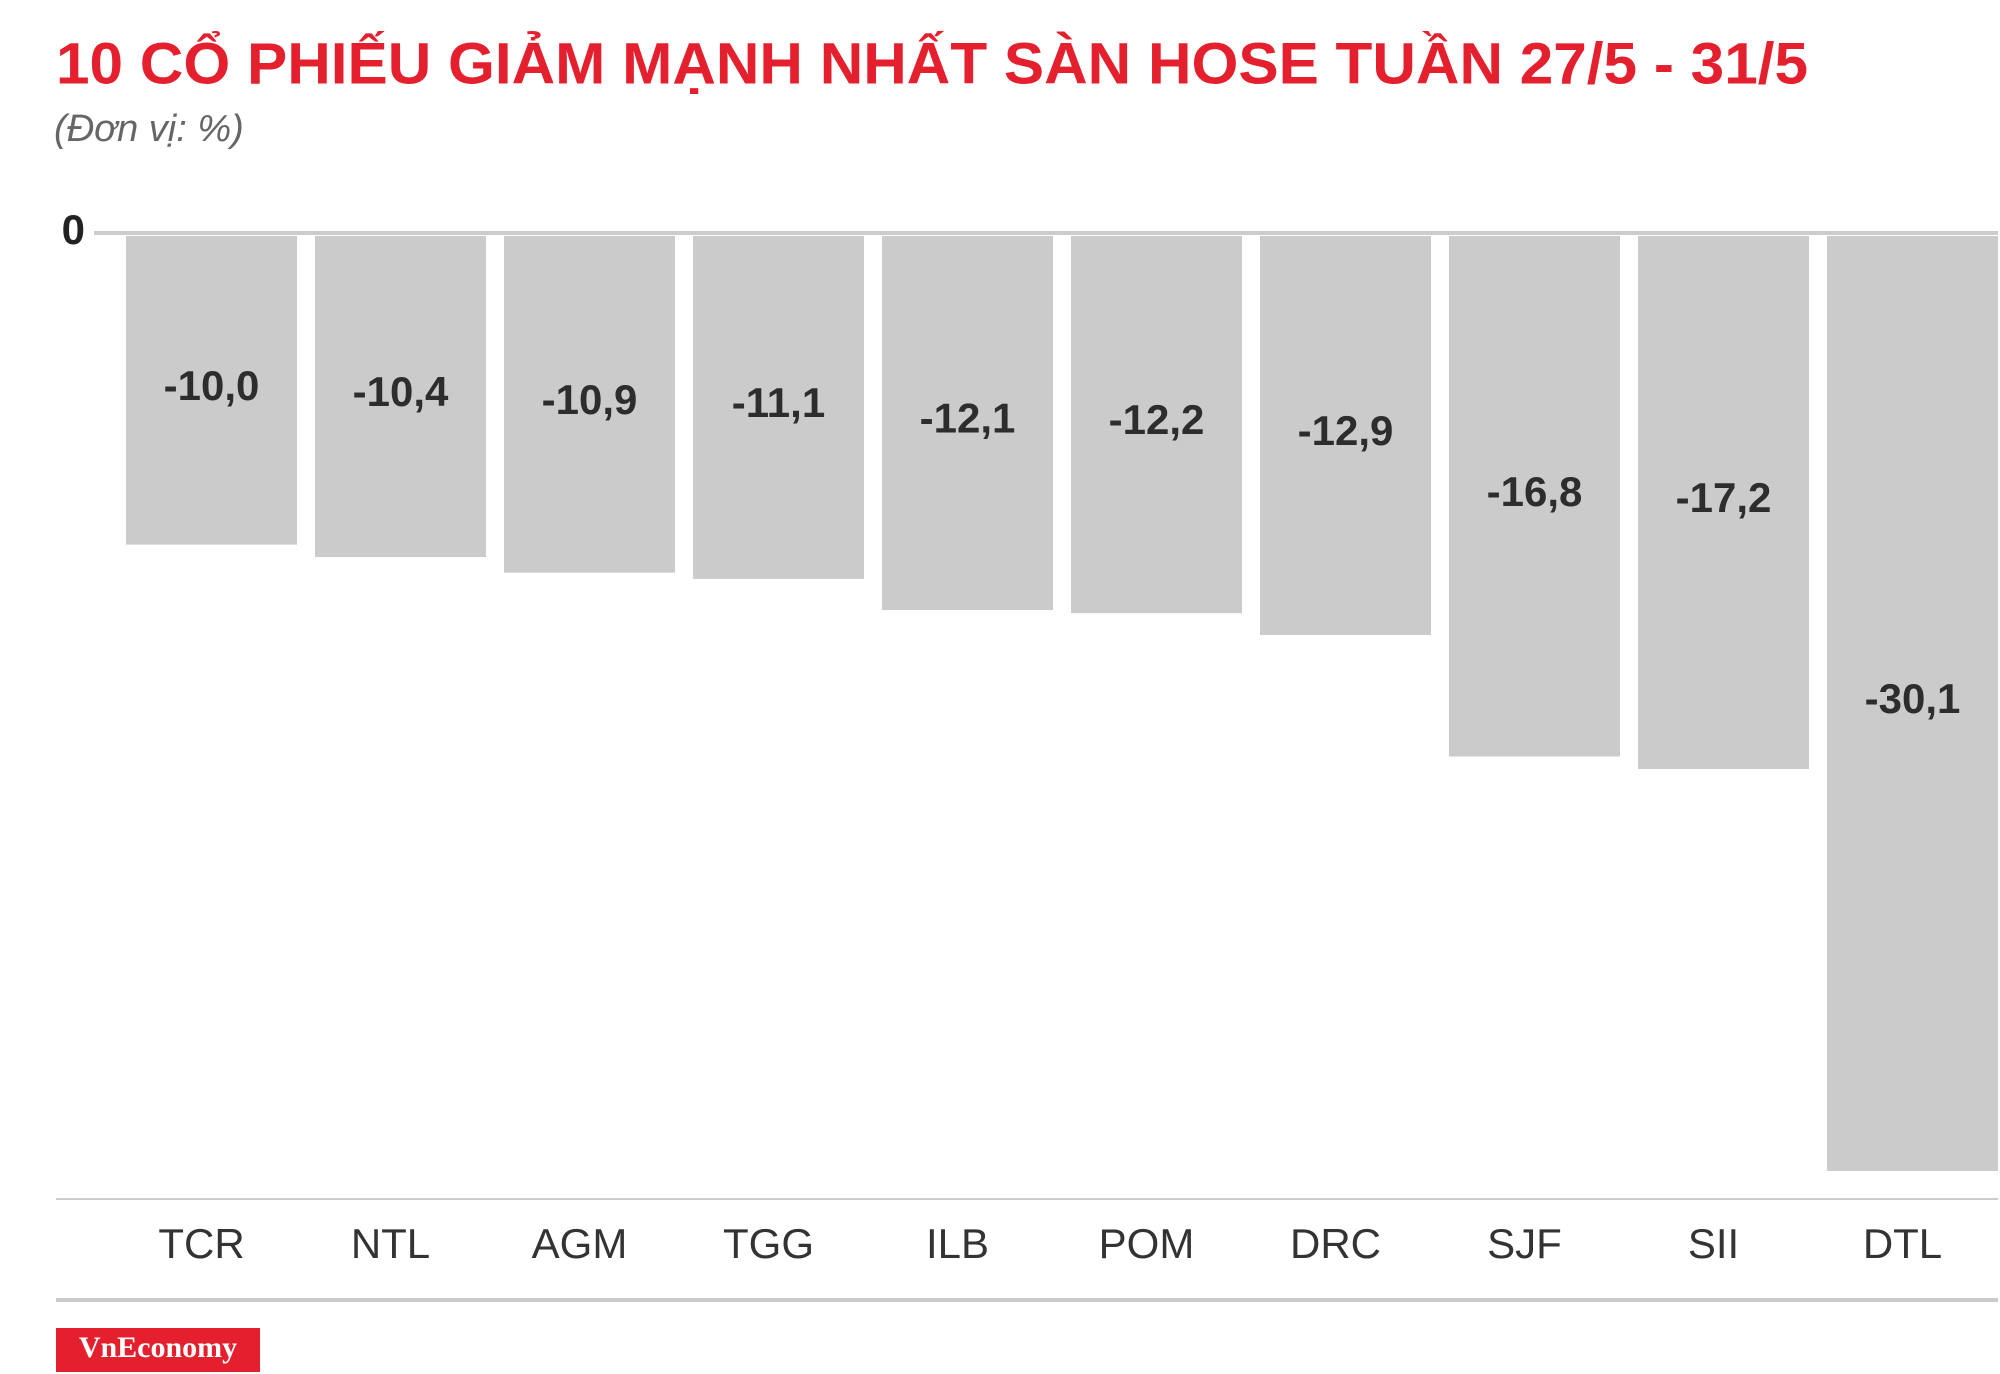  I want to click on brand: VnEconomy, so click(158, 1347).